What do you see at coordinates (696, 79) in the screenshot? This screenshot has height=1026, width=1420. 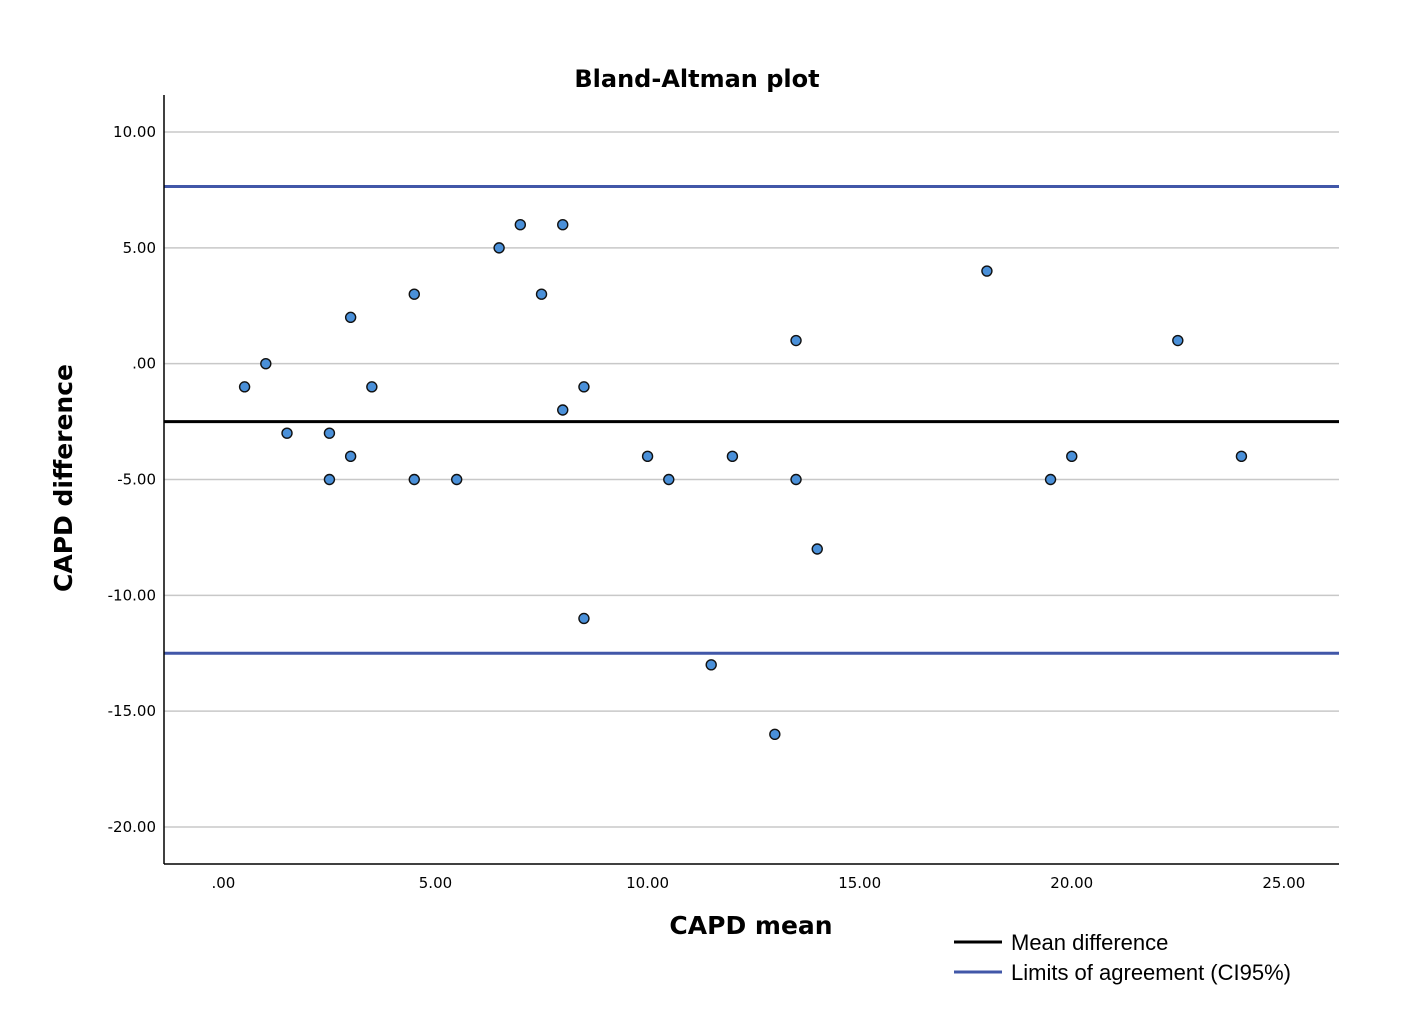 I see `chart-title: Bland-Altman plot` at bounding box center [696, 79].